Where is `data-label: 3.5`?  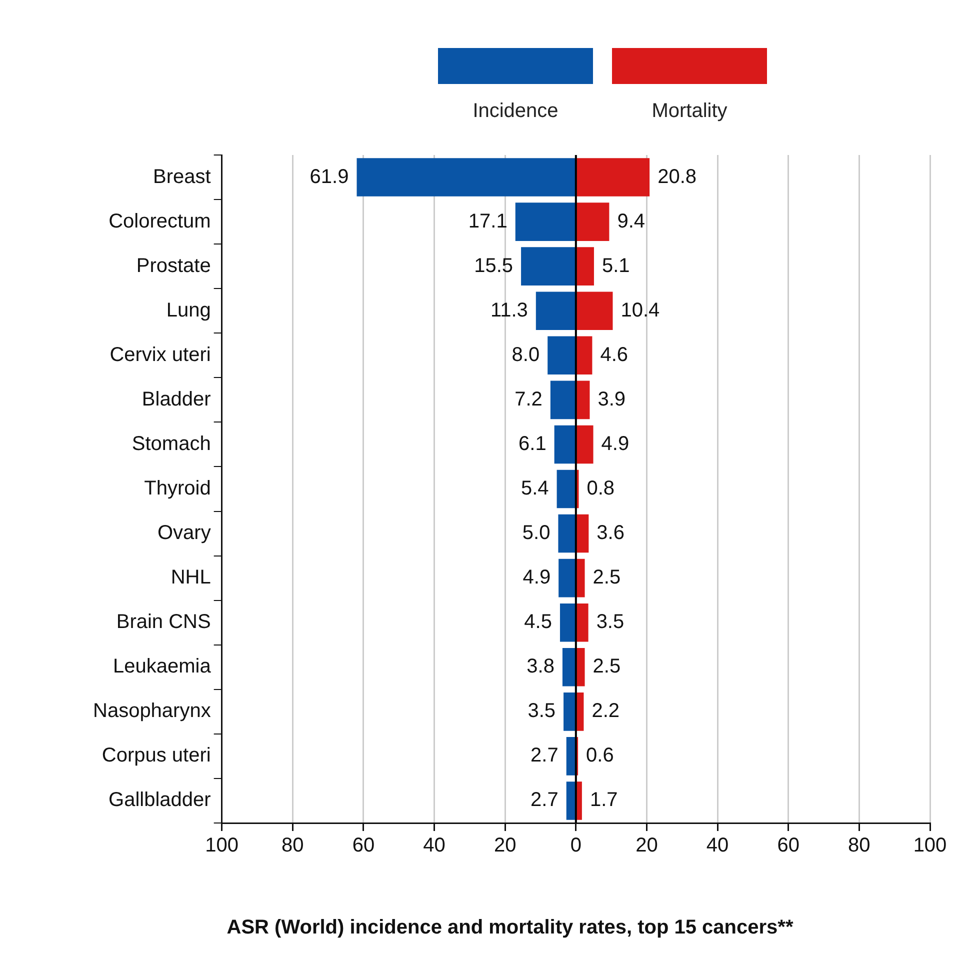
data-label: 3.5 is located at coordinates (610, 622).